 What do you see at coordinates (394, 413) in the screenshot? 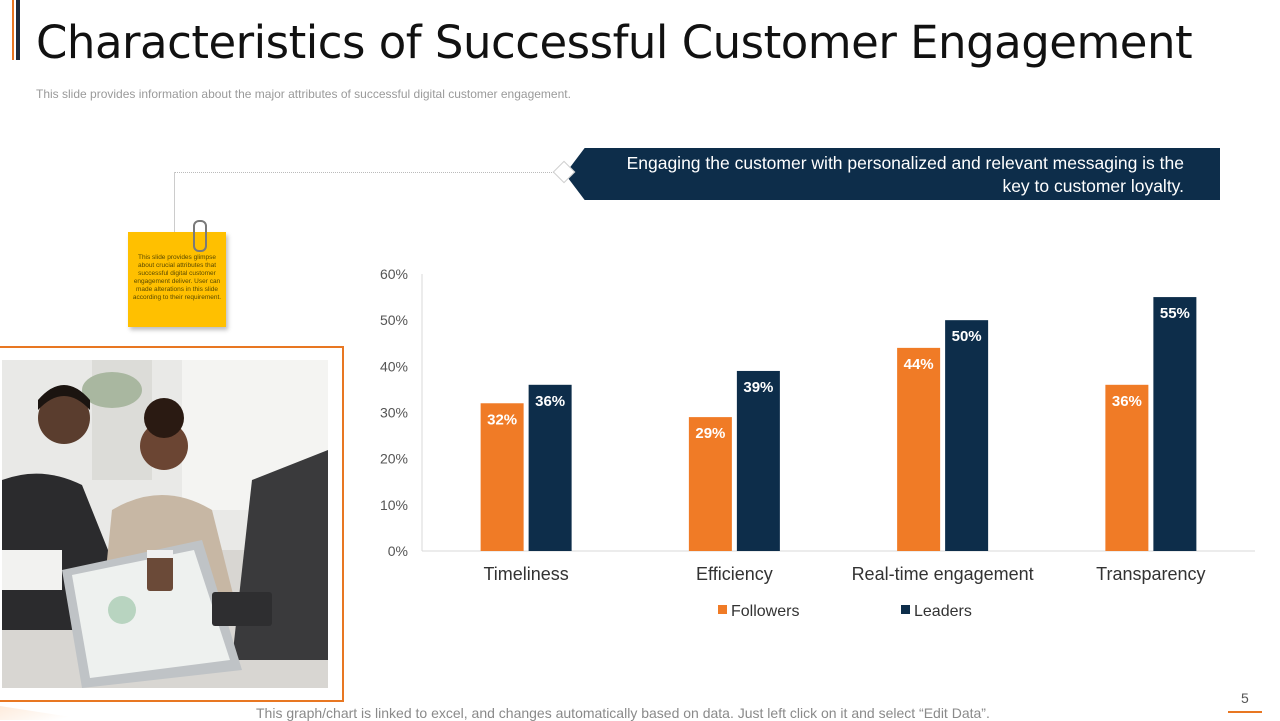
I see `y-tick-label: 30%` at bounding box center [394, 413].